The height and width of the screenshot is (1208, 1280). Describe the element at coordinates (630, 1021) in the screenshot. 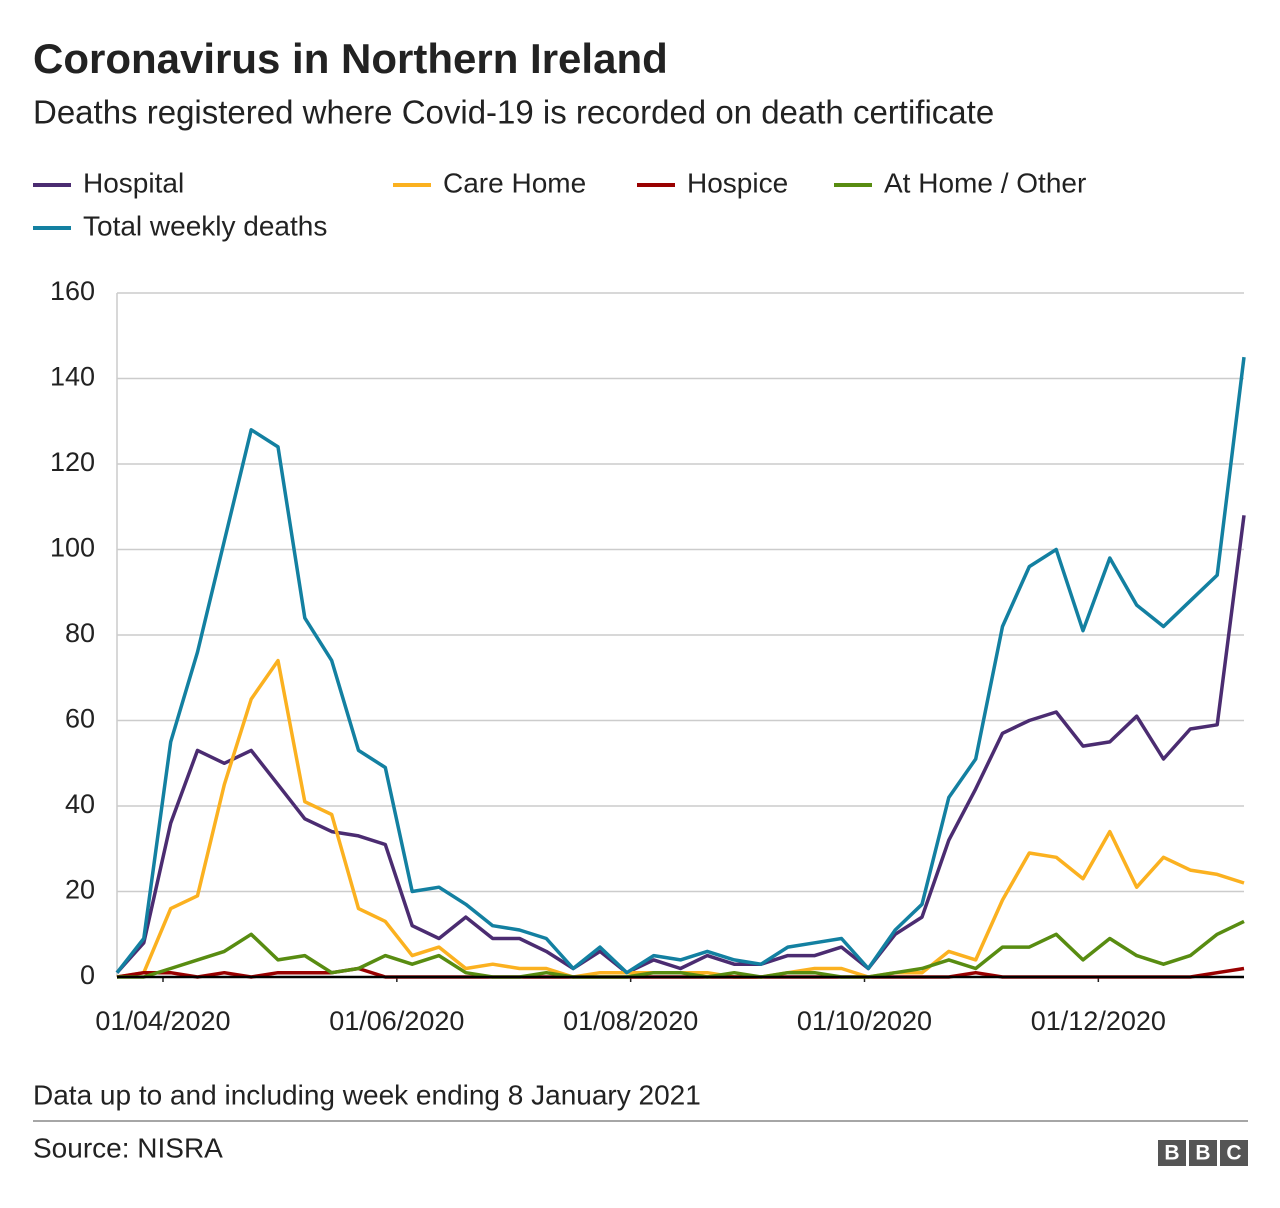

I see `x-tick-label: 01/08/2020` at that location.